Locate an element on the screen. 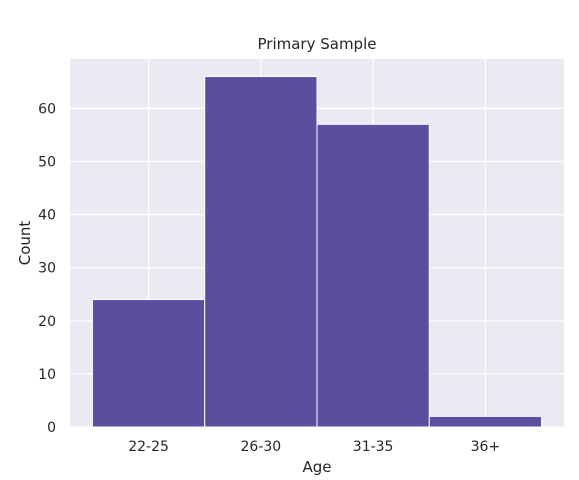 Image resolution: width=579 pixels, height=480 pixels. y-tick-label: 0 is located at coordinates (51, 428).